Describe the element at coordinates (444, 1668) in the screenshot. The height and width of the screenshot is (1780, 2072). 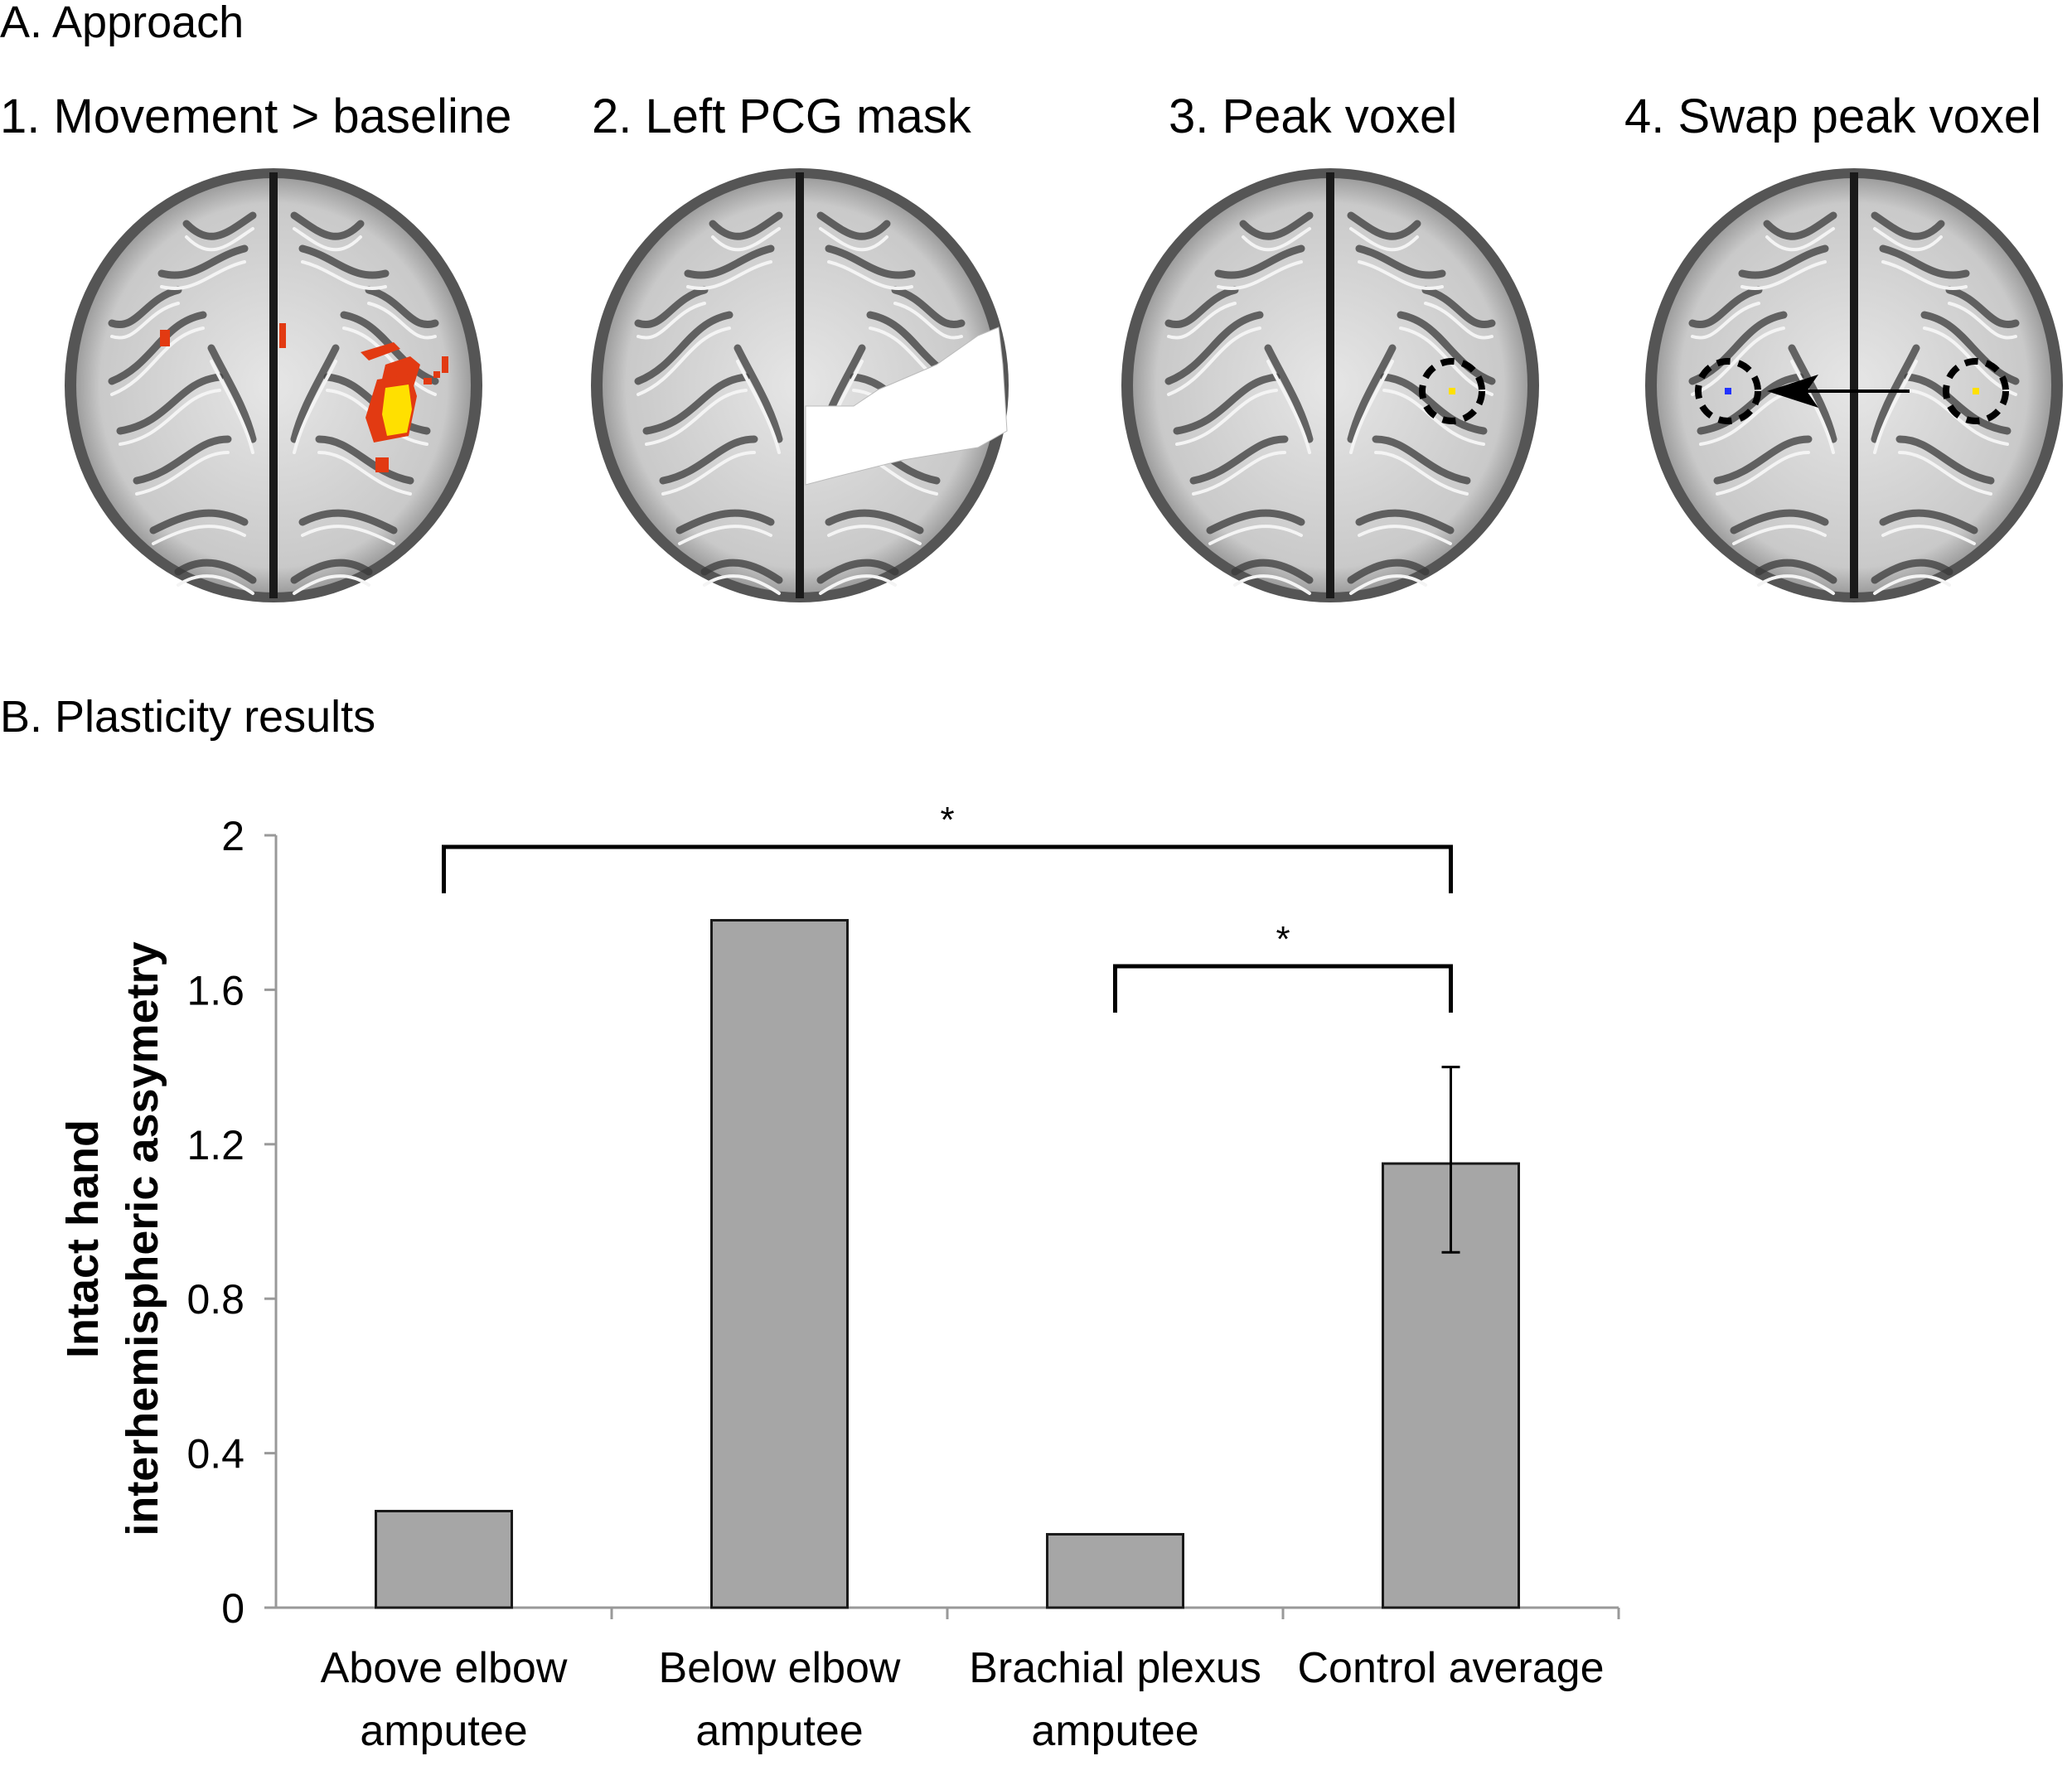
I see `x-tick-label: Above elbow` at that location.